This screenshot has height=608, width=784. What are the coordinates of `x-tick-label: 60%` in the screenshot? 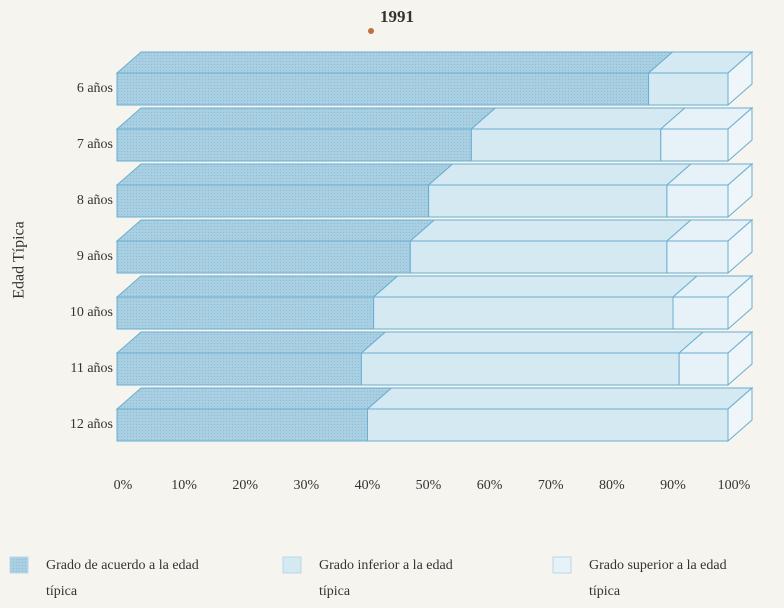 It's located at (490, 485).